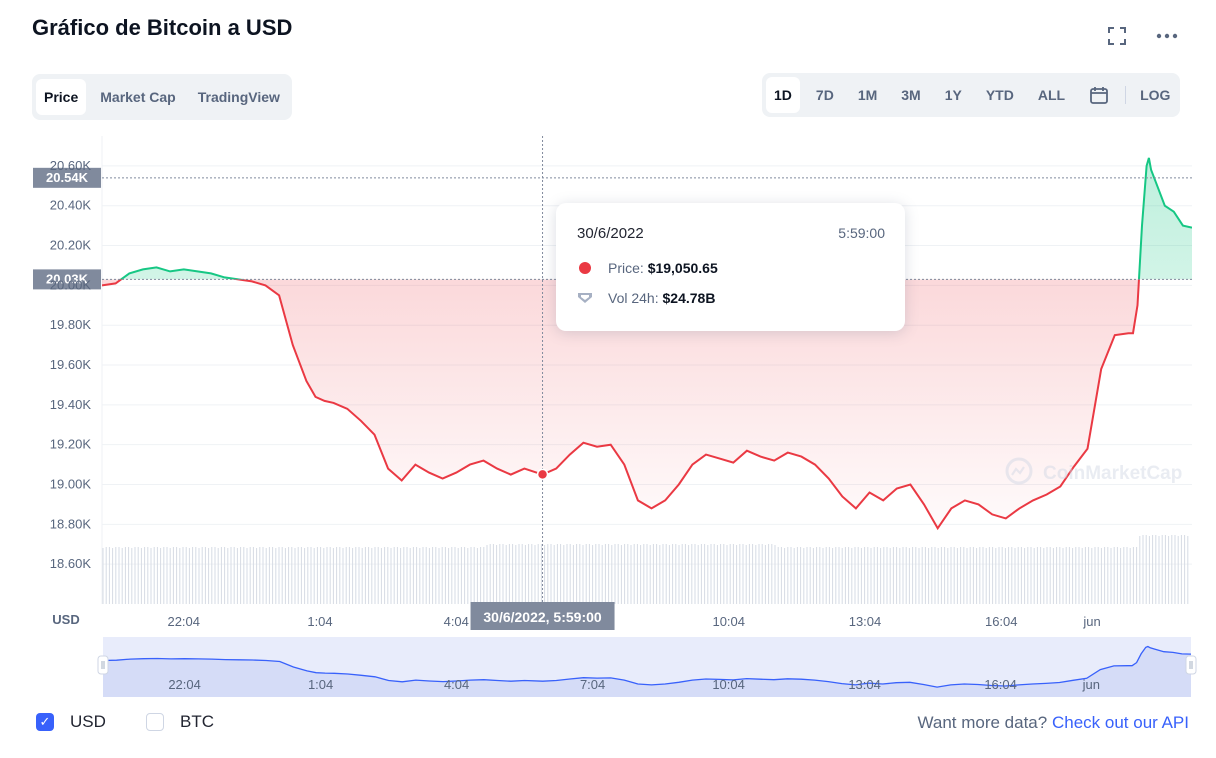 Image resolution: width=1216 pixels, height=758 pixels. What do you see at coordinates (585, 300) in the screenshot?
I see `volume-icon` at bounding box center [585, 300].